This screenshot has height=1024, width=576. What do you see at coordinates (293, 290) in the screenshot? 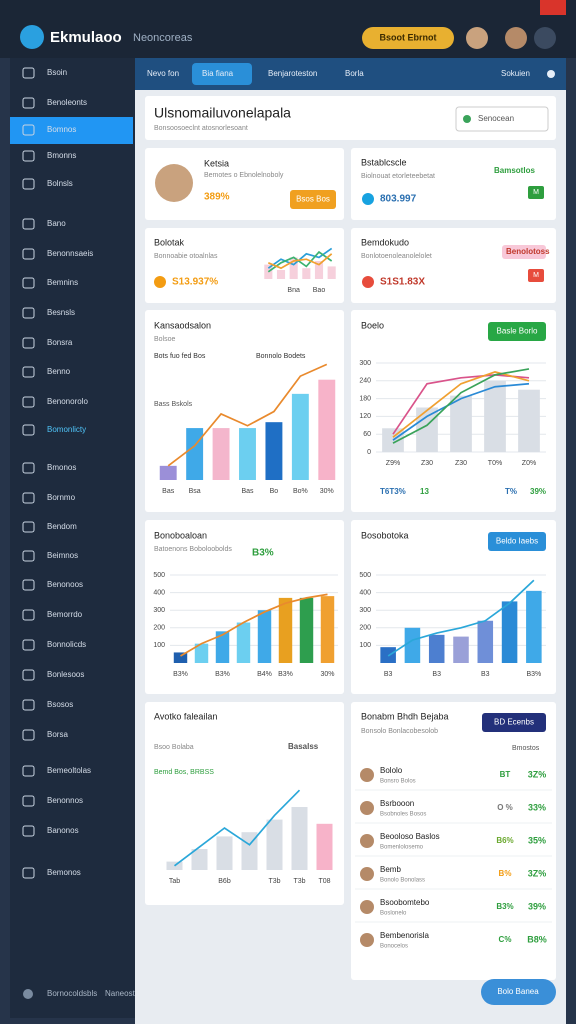
I see `x-tick-label: Bna` at bounding box center [293, 290].